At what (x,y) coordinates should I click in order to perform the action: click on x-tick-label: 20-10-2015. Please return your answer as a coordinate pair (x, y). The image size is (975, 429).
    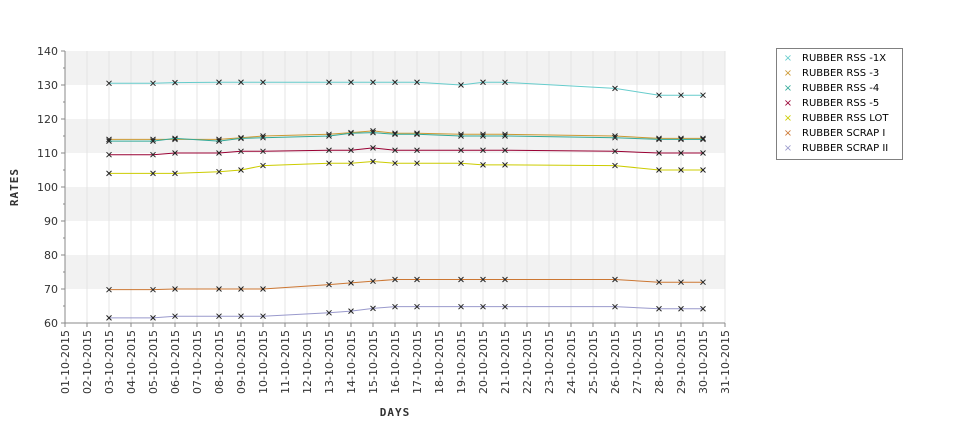
    Looking at the image, I should click on (483, 362).